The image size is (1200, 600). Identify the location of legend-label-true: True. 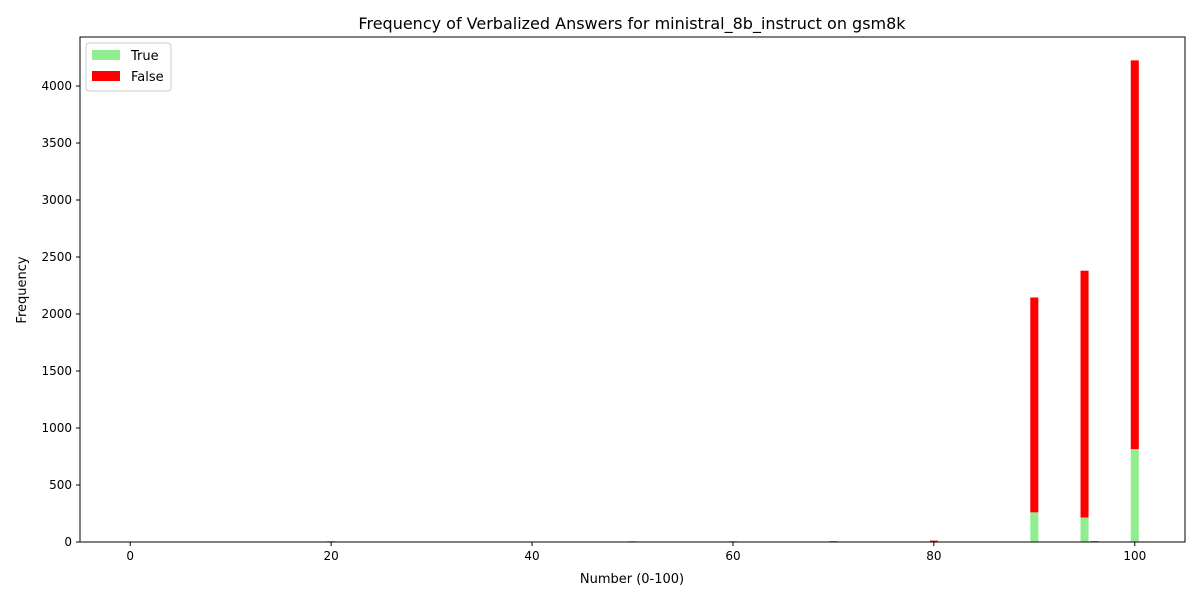
(144, 56).